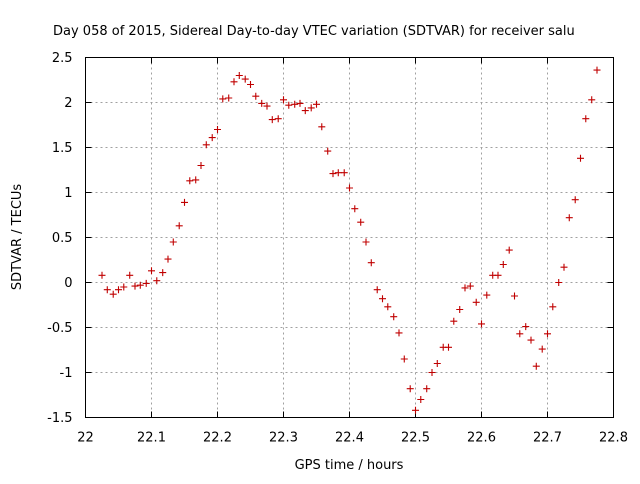 This screenshot has height=484, width=640. Describe the element at coordinates (217, 438) in the screenshot. I see `x-tick-label: 22.2` at that location.